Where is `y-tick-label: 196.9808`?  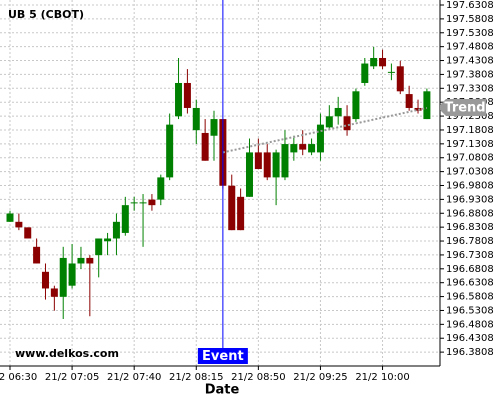 y-tick-label: 196.9808 is located at coordinates (470, 186).